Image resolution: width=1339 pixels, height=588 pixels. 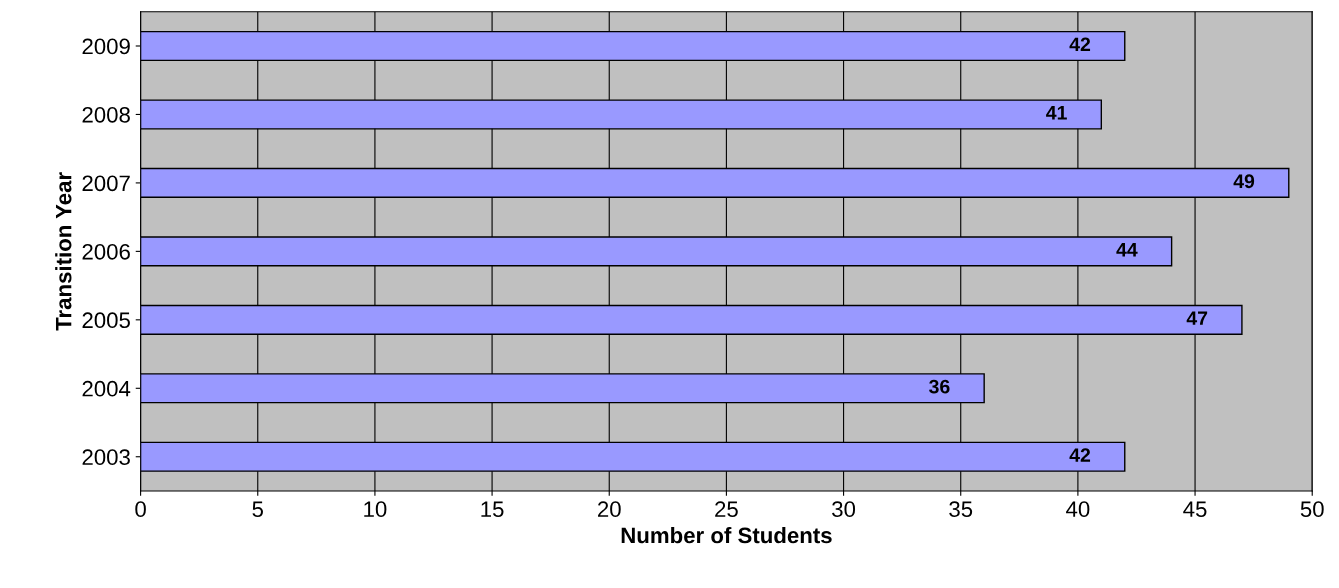 What do you see at coordinates (258, 509) in the screenshot?
I see `x-tick-label: 5` at bounding box center [258, 509].